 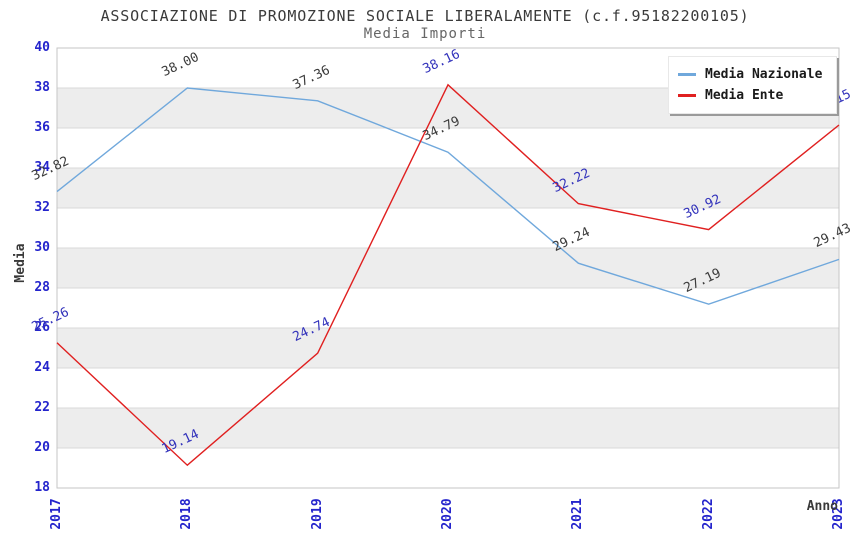 I want to click on legend-label: Media Ente, so click(x=744, y=95).